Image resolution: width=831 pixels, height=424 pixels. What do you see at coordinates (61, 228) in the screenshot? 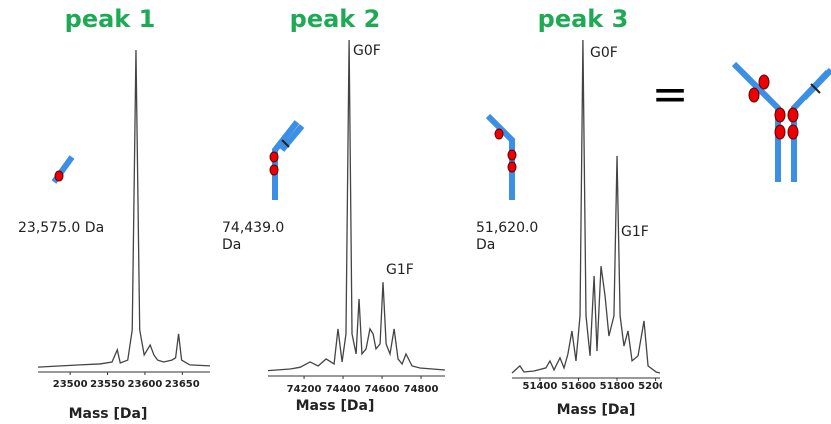
I see `annotation: 23,575.0 Da` at bounding box center [61, 228].